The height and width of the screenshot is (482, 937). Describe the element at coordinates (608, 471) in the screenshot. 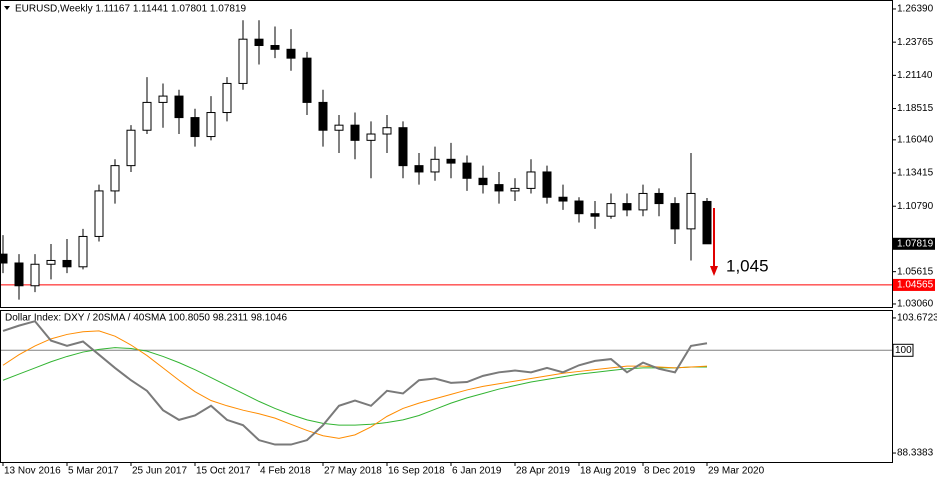

I see `x-tick-label: 18 Aug 2019` at that location.